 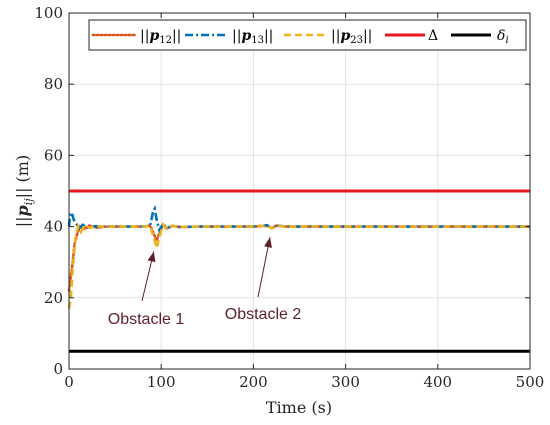 I want to click on legend-label-1: ||p13||, so click(x=252, y=37).